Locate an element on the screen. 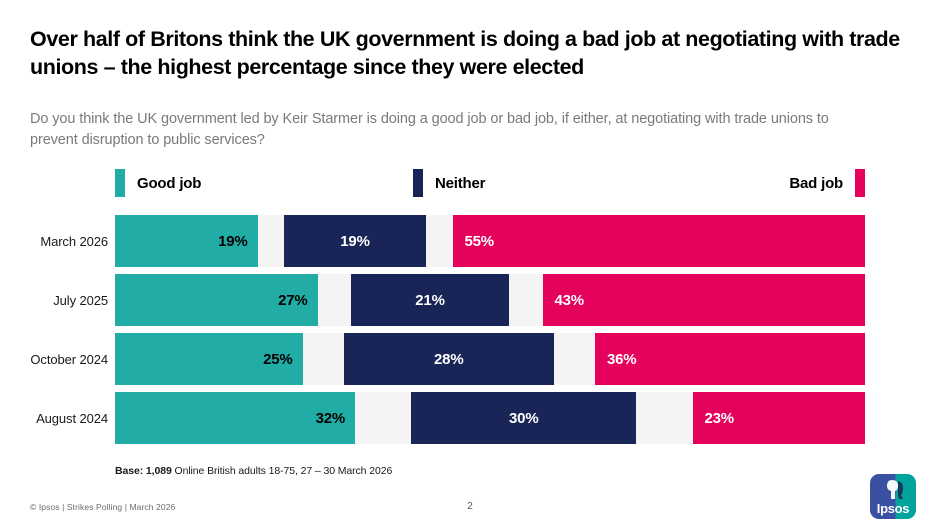  legend-label-good-job: Good job is located at coordinates (169, 183).